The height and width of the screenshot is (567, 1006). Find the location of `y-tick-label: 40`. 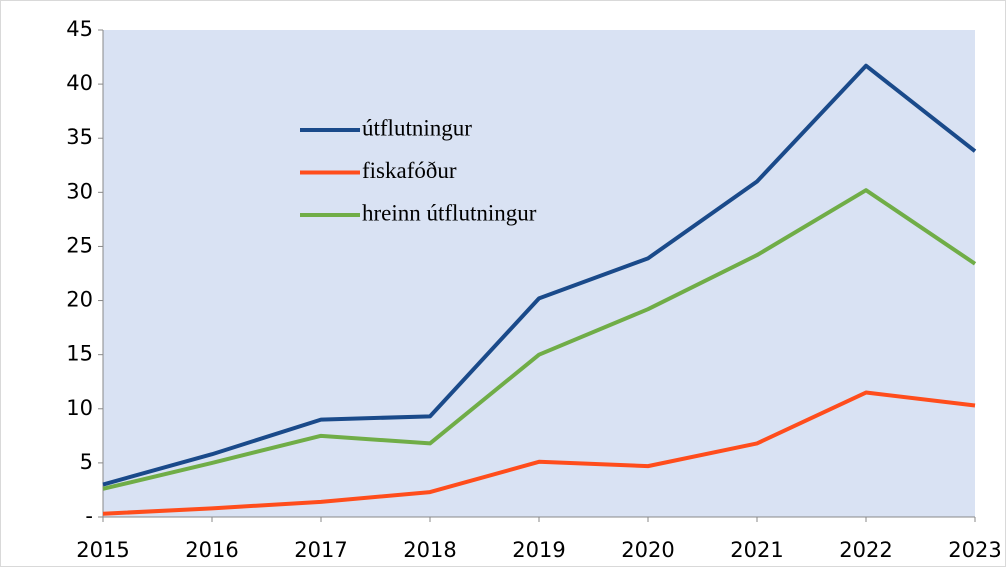

y-tick-label: 40 is located at coordinates (79, 83).